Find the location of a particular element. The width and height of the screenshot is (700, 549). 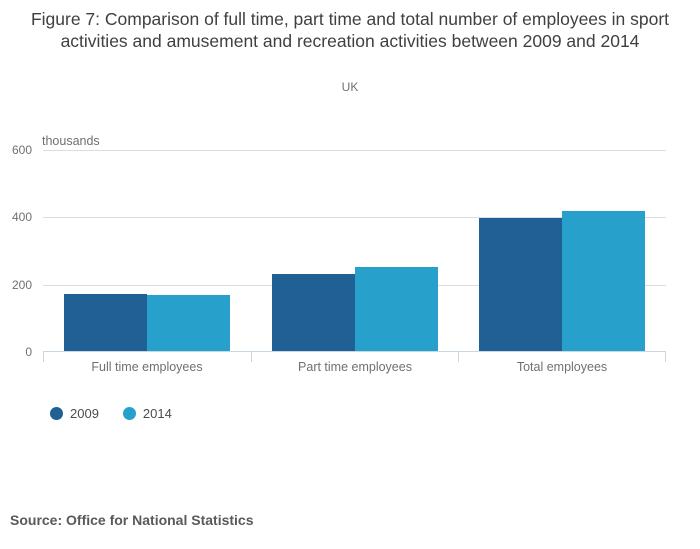

legend-item-2009: 2009 is located at coordinates (74, 413).